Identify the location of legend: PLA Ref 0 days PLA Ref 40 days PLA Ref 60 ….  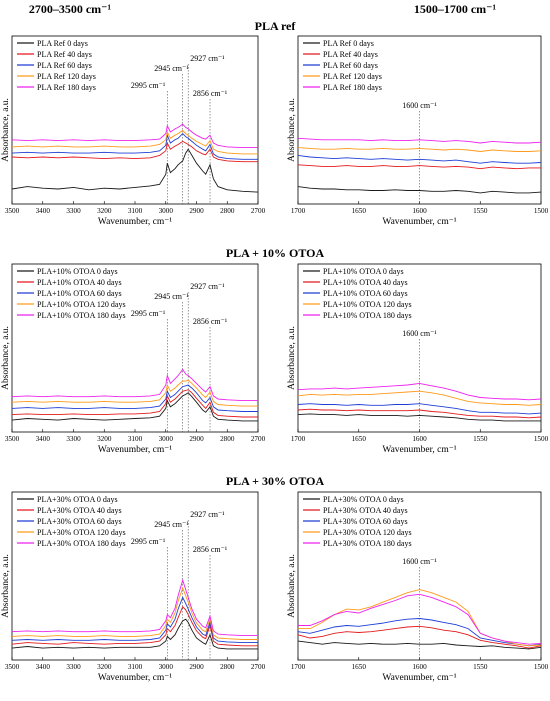
(56, 65).